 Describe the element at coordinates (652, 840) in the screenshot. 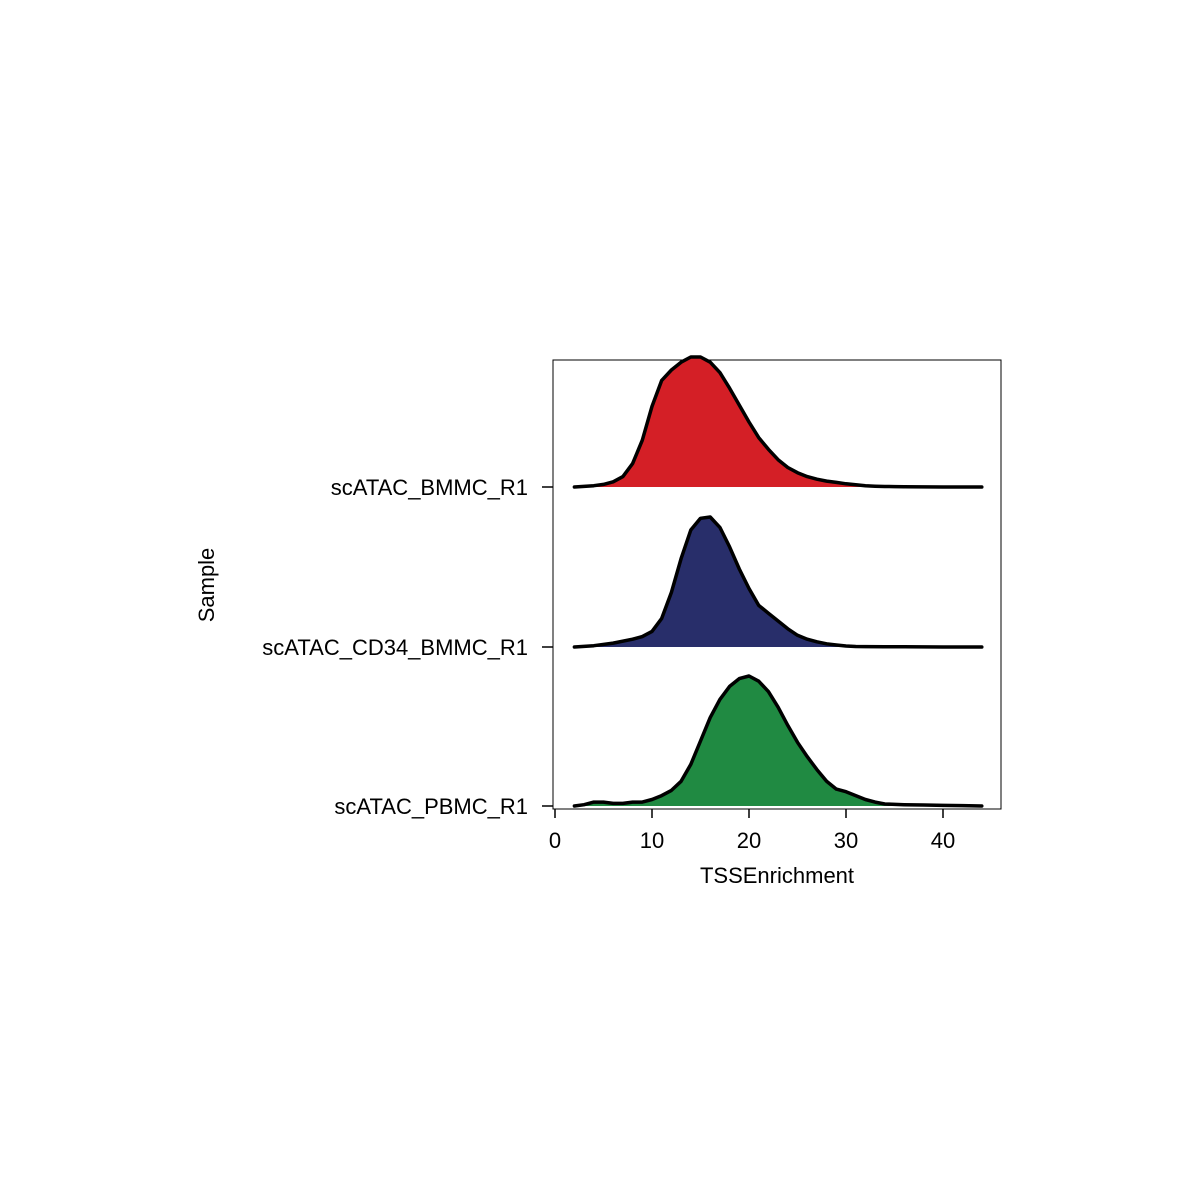

I see `x-tick-label-10: 10` at that location.